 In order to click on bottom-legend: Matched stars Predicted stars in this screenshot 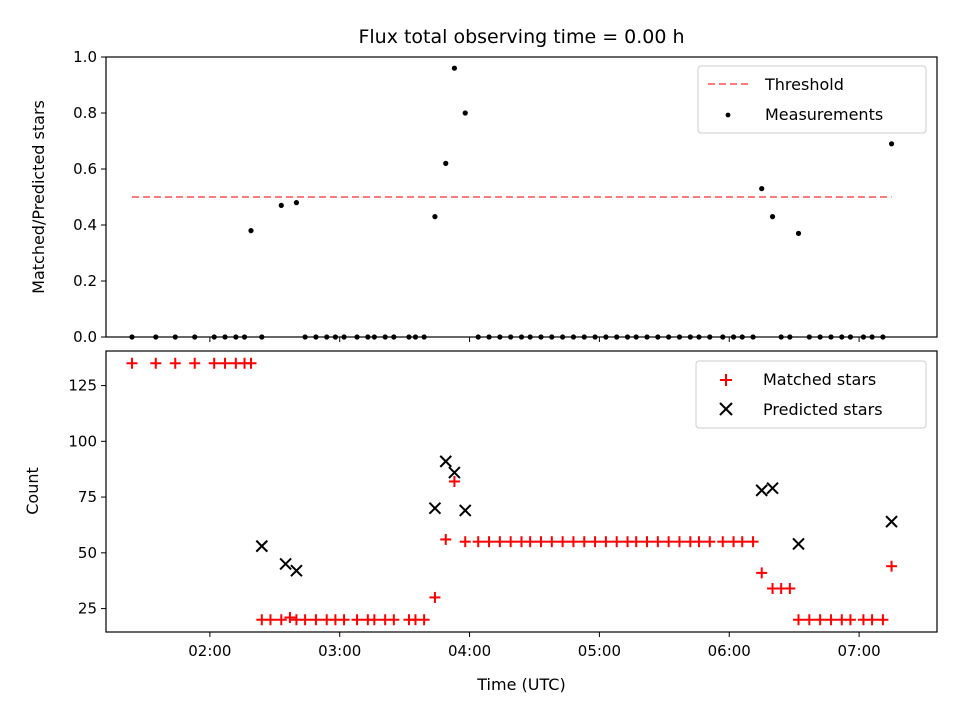, I will do `click(811, 394)`.